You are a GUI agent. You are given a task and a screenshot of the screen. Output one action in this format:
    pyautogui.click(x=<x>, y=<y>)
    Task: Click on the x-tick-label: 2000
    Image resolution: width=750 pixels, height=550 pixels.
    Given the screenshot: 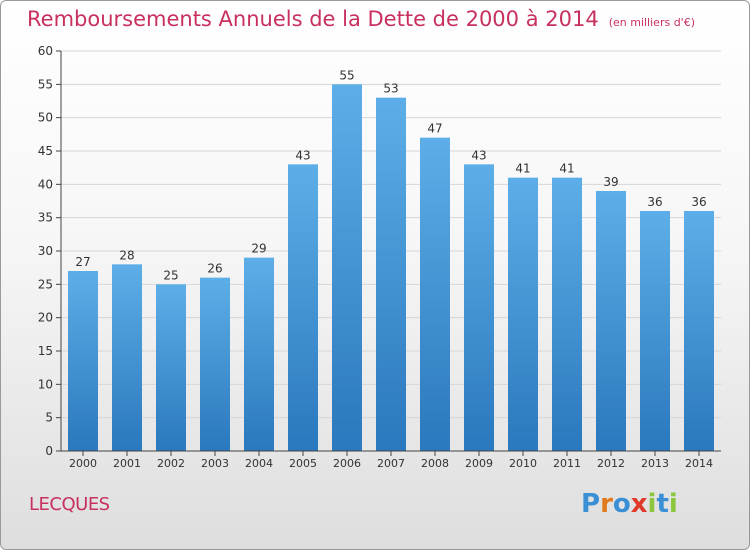 What is the action you would take?
    pyautogui.click(x=83, y=463)
    